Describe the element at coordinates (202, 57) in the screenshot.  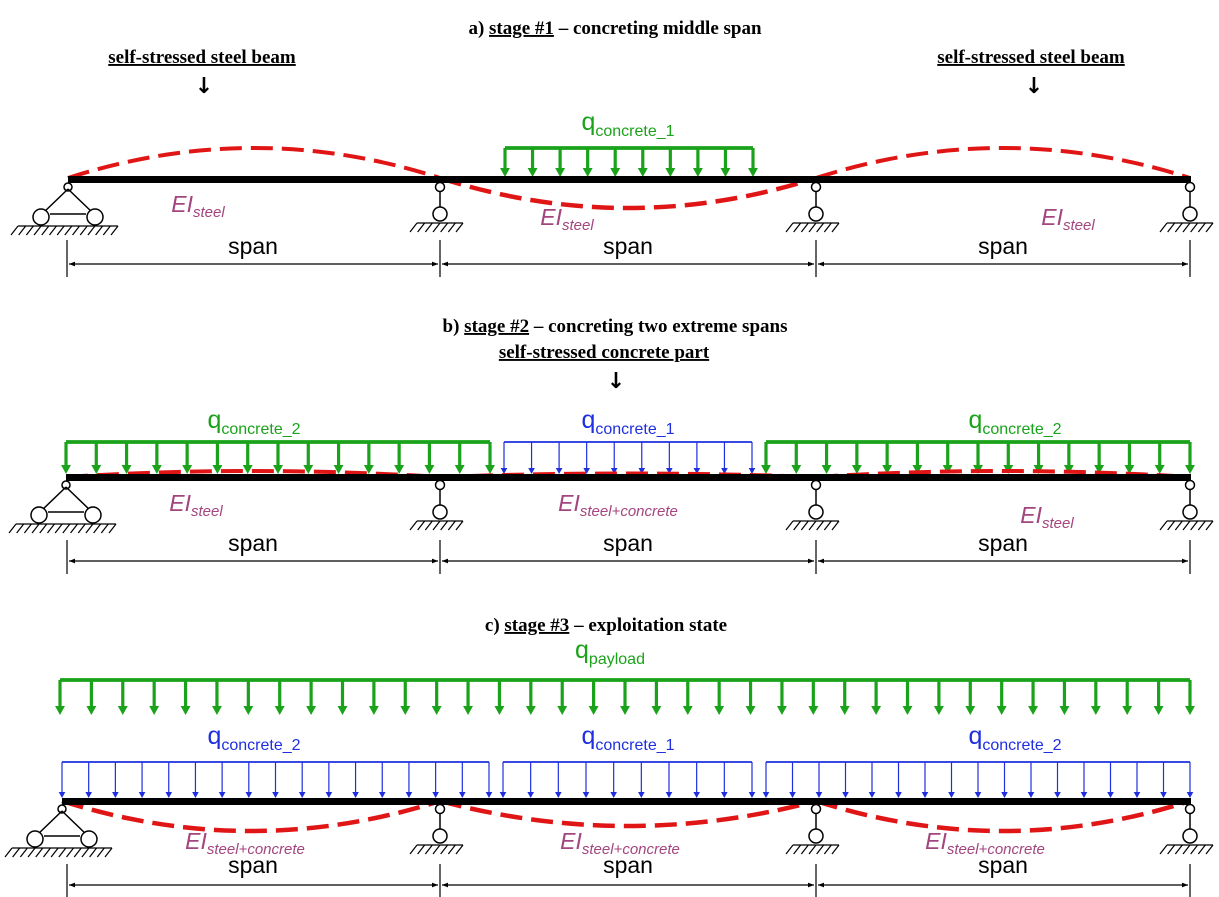
I see `stage-a-note-left: self-stressed steel beam` at that location.